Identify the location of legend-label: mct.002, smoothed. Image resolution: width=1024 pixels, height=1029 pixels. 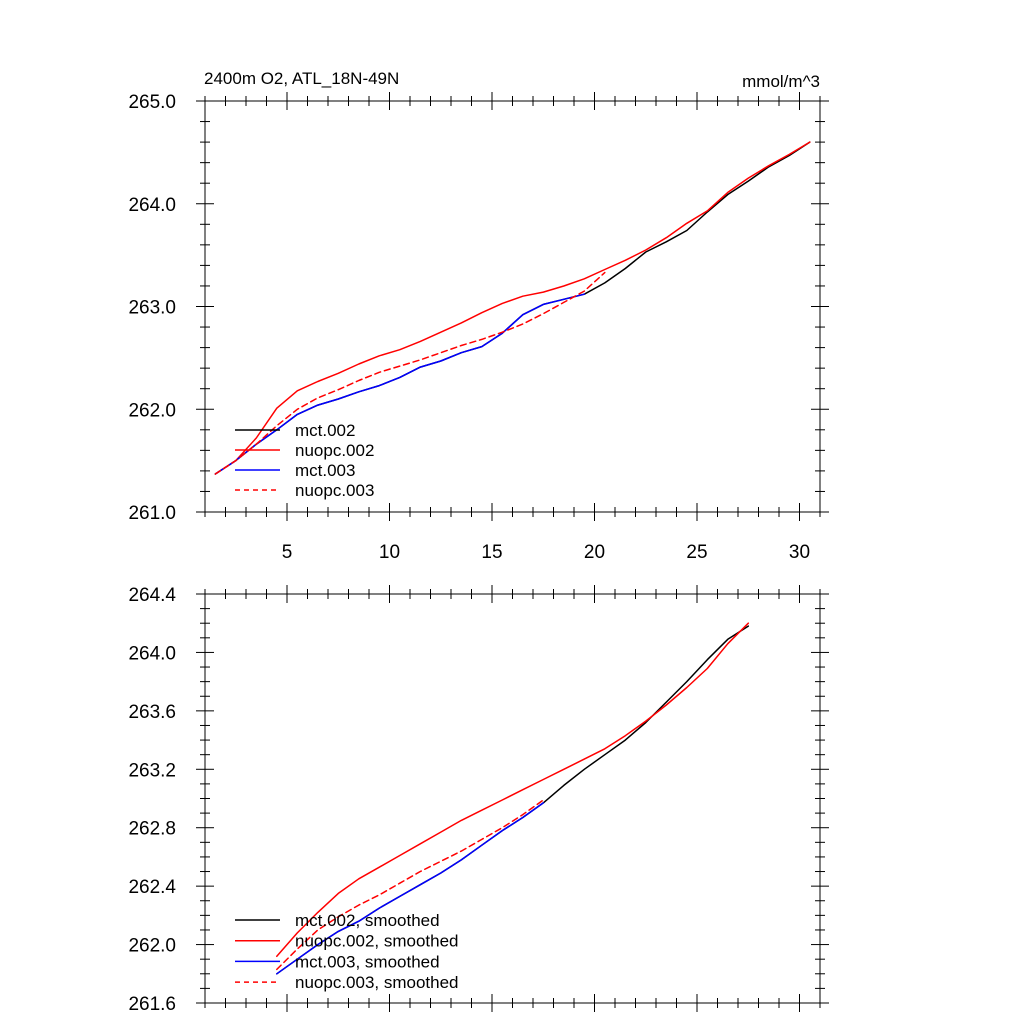
(367, 920).